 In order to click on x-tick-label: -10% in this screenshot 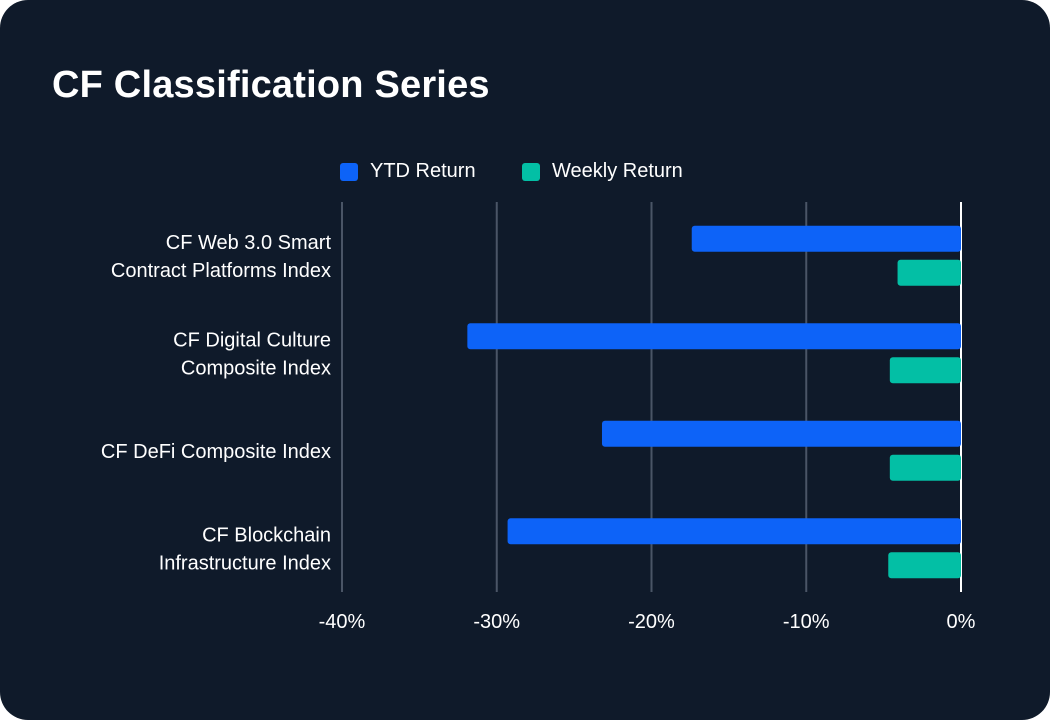, I will do `click(806, 622)`.